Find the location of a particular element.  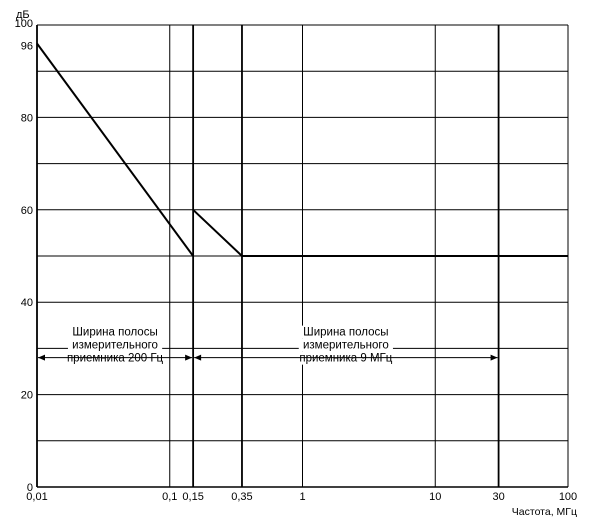

x-tick-label: 0,35 is located at coordinates (241, 497).